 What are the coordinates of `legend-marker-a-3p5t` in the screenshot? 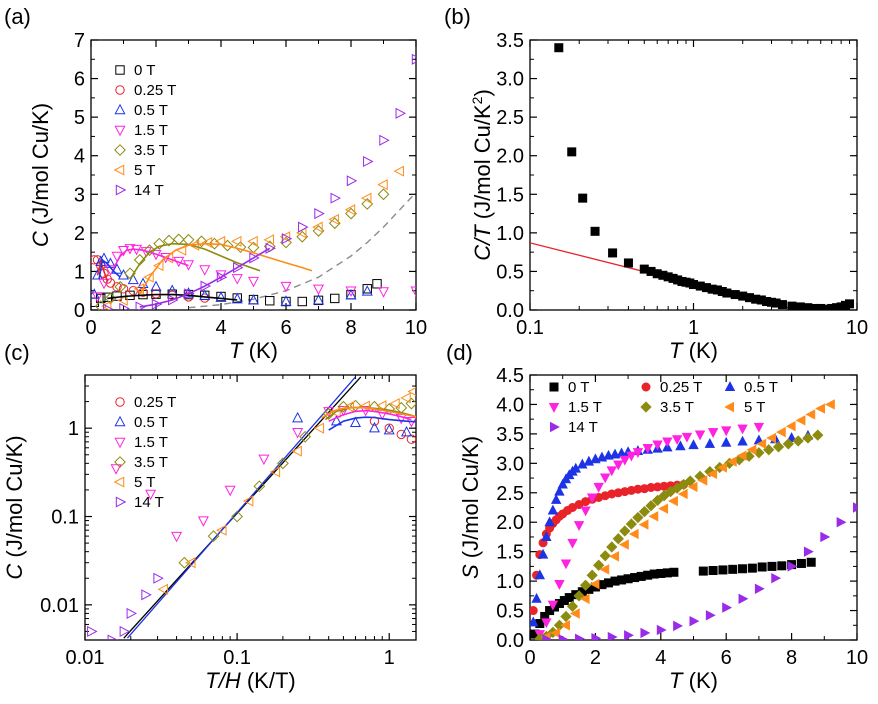 It's located at (120, 150).